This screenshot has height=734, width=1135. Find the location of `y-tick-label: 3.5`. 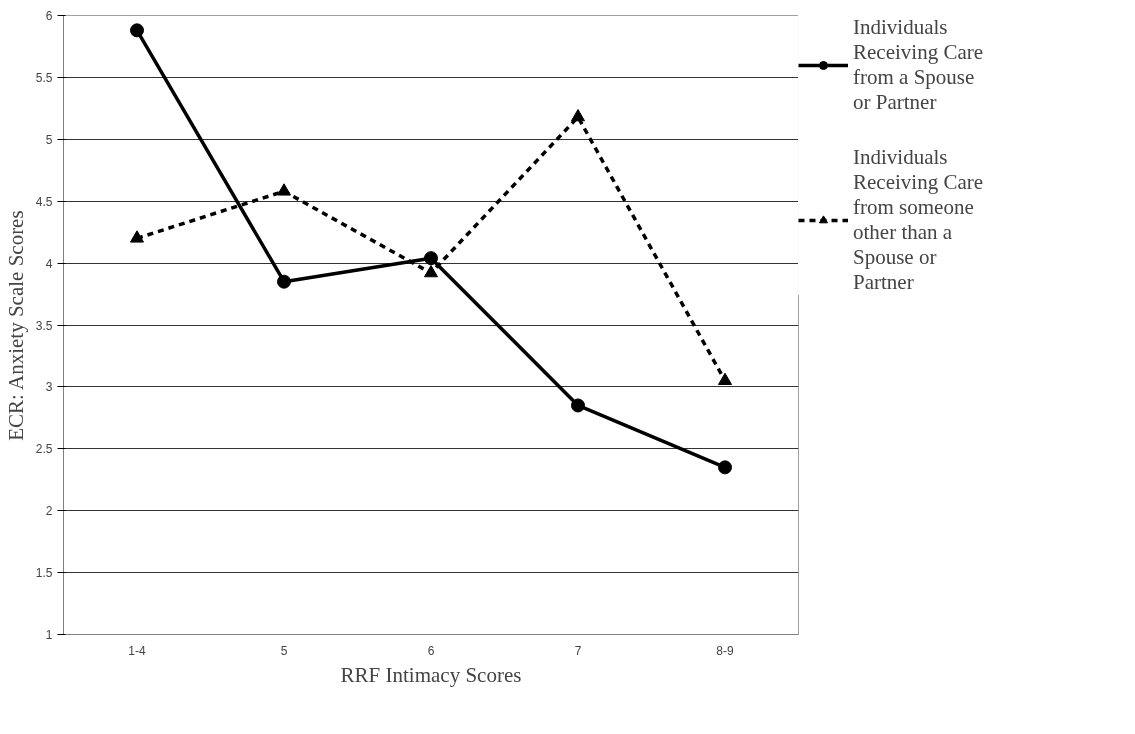

y-tick-label: 3.5 is located at coordinates (44, 325).